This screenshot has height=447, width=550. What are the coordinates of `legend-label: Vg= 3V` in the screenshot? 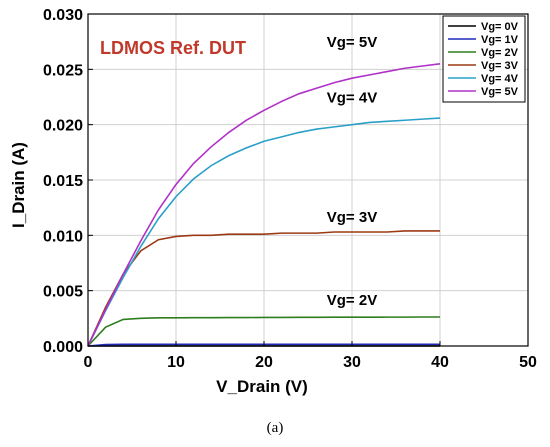 It's located at (500, 66).